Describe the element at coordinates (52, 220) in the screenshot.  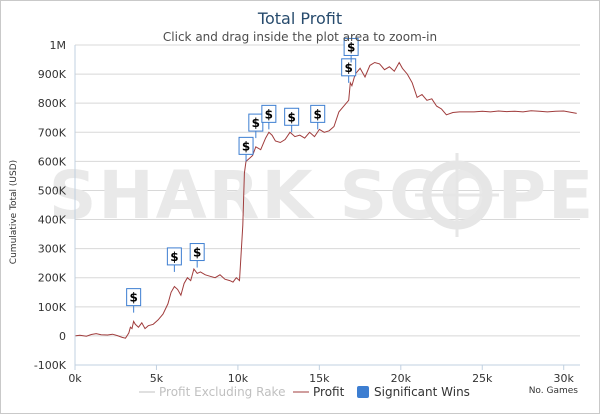
I see `y-tick-label: 400K` at that location.